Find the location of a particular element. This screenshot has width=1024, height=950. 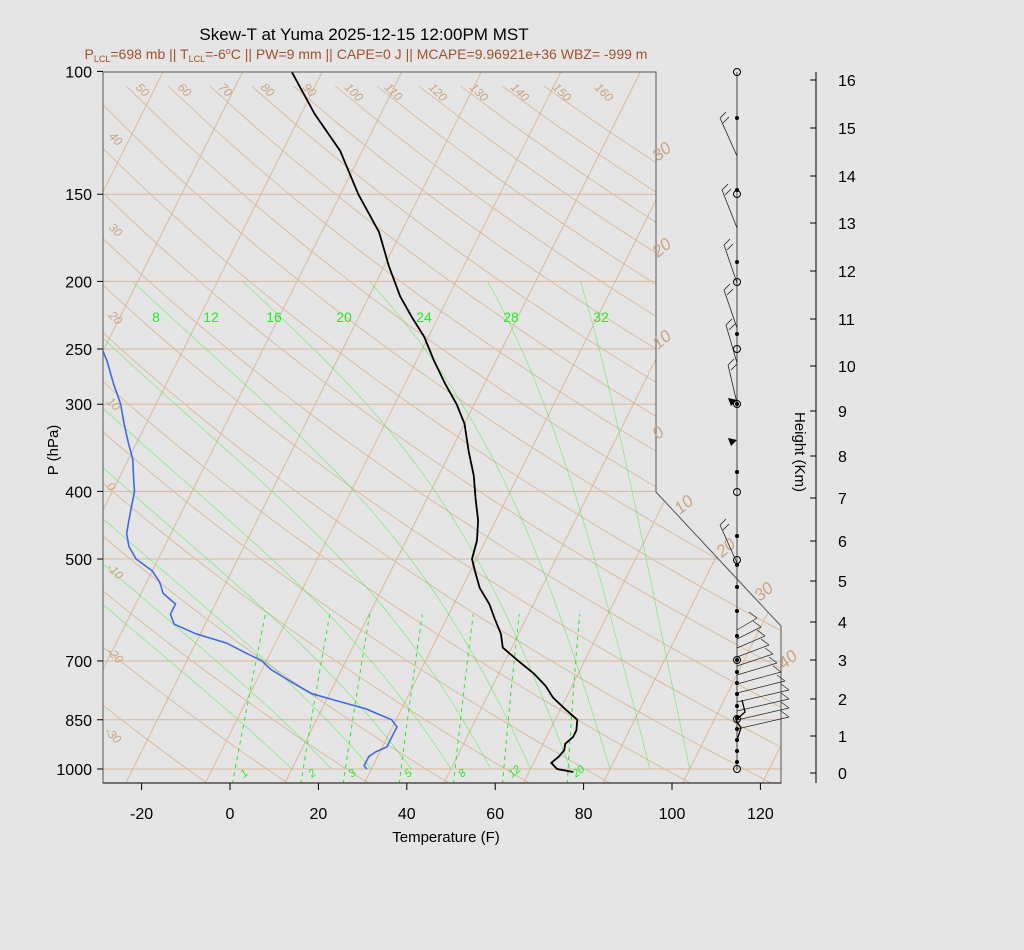

chart-title: Skew-T at Yuma 2025-12-15 12:00PM MST is located at coordinates (363, 34).